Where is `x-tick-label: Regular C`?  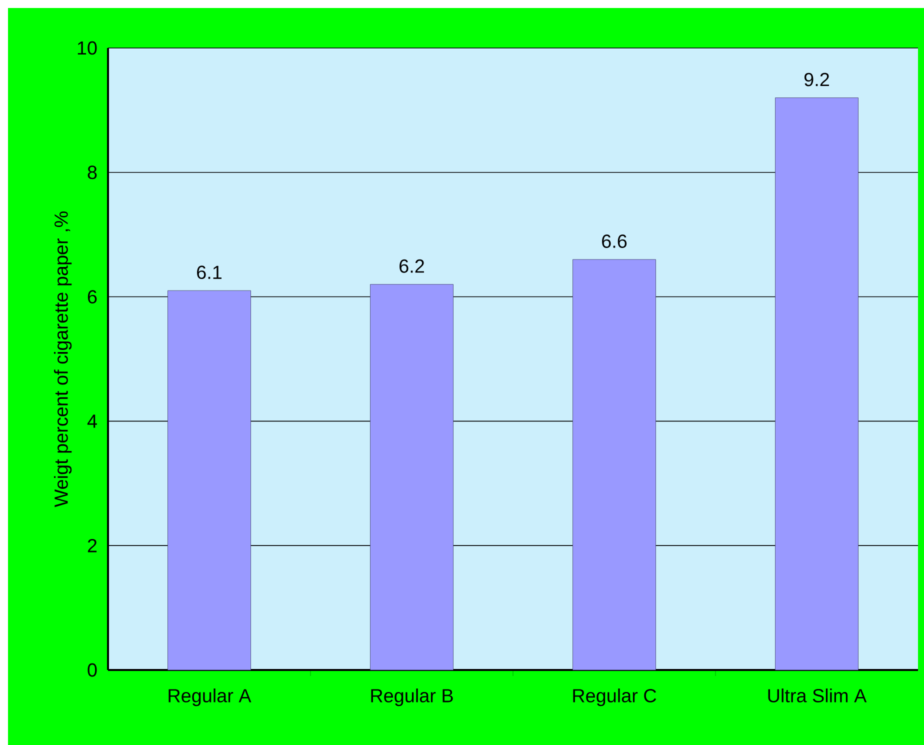 x-tick-label: Regular C is located at coordinates (614, 697).